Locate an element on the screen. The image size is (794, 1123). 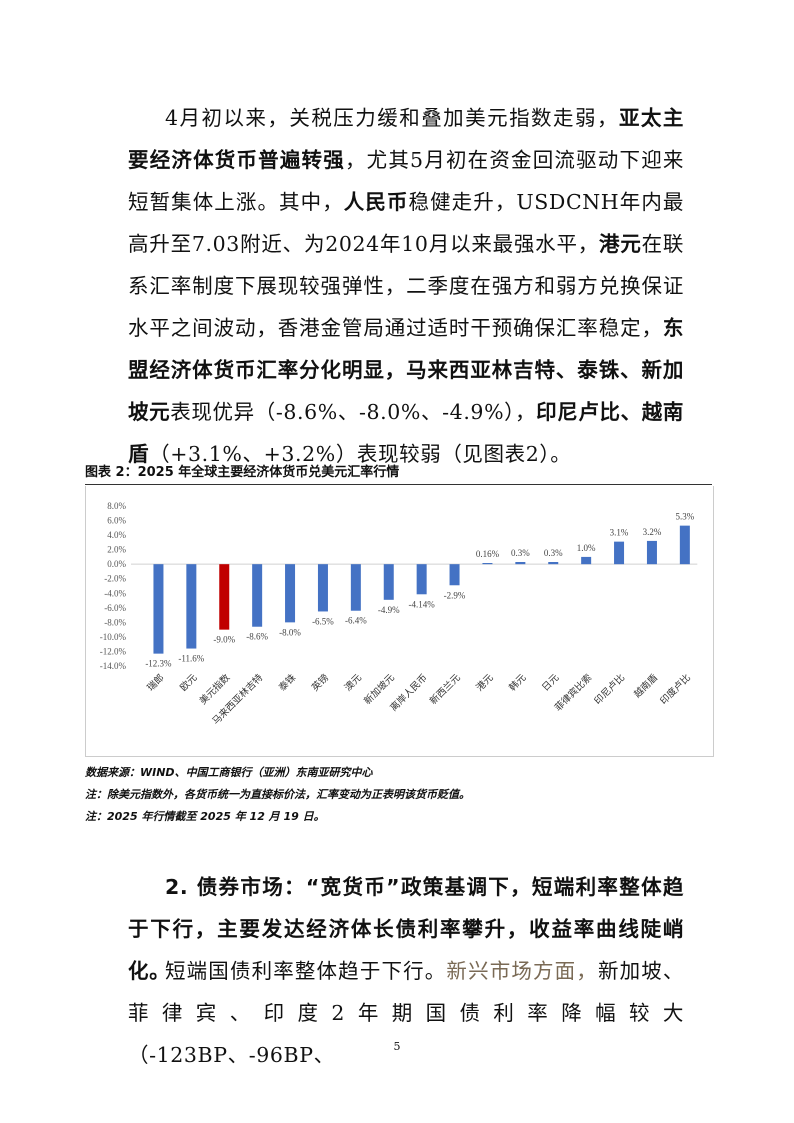
bold-segment: 亚太主要经济体货币普遍转强 is located at coordinates (406, 139).